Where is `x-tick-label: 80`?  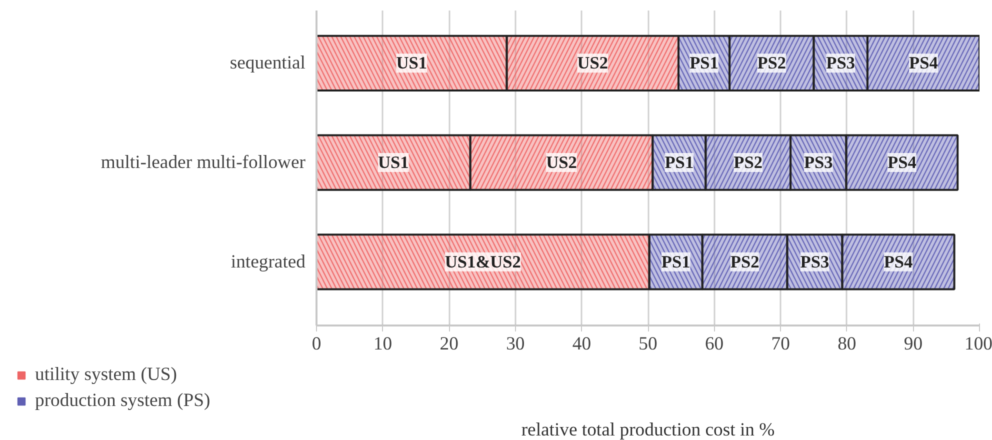 x-tick-label: 80 is located at coordinates (847, 344).